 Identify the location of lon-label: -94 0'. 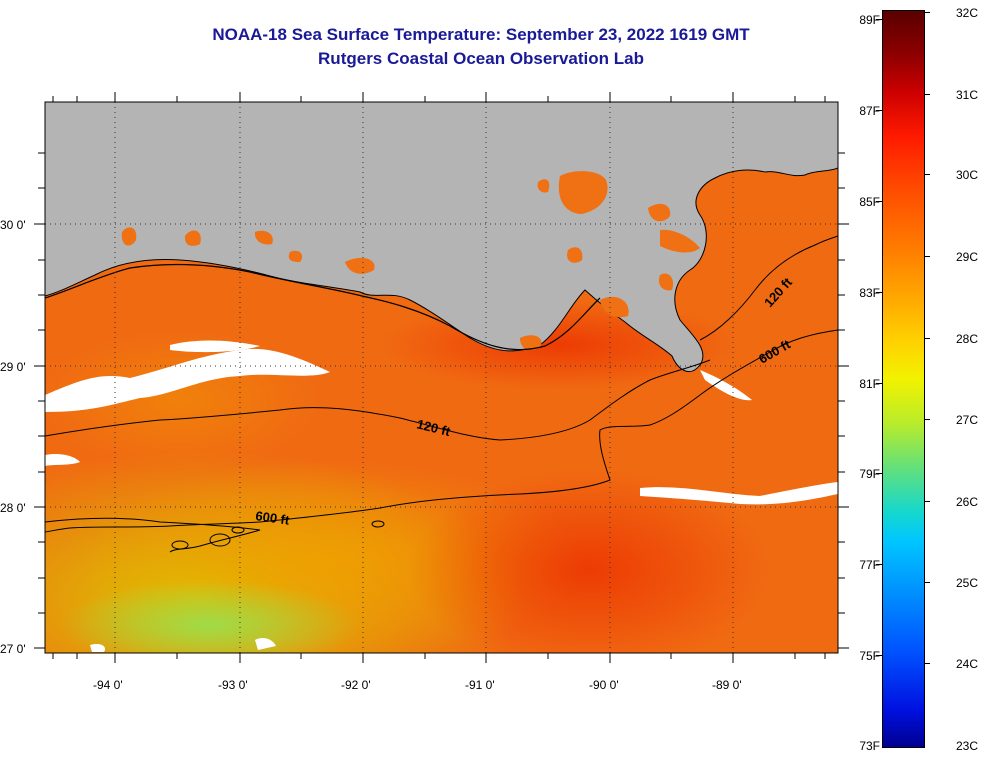
(108, 685).